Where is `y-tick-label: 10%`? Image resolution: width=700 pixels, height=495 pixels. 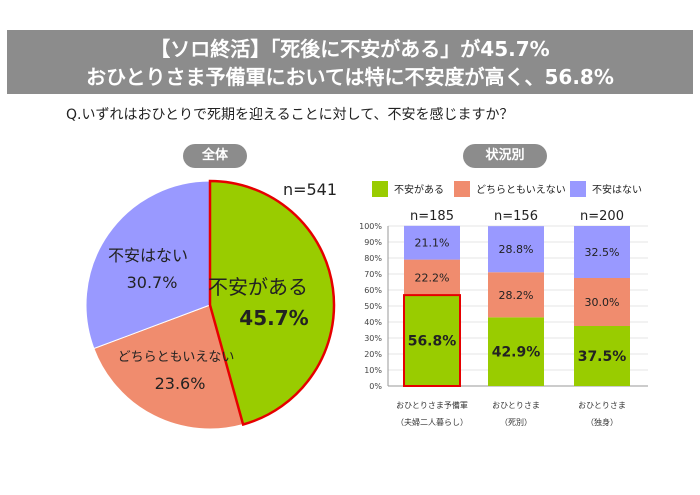
y-tick-label: 10% is located at coordinates (373, 370).